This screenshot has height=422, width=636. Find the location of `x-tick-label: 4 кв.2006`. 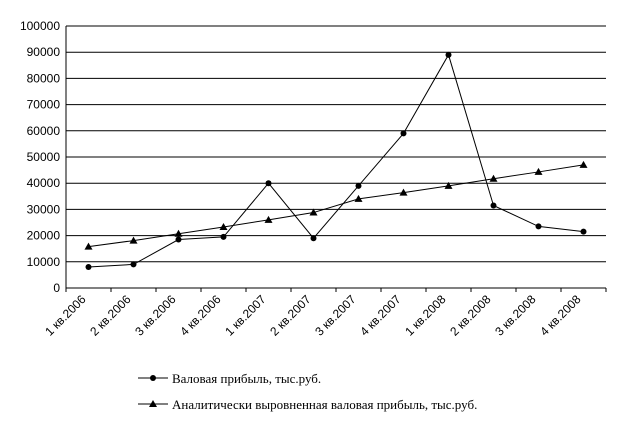

x-tick-label: 4 кв.2006 is located at coordinates (200, 315).